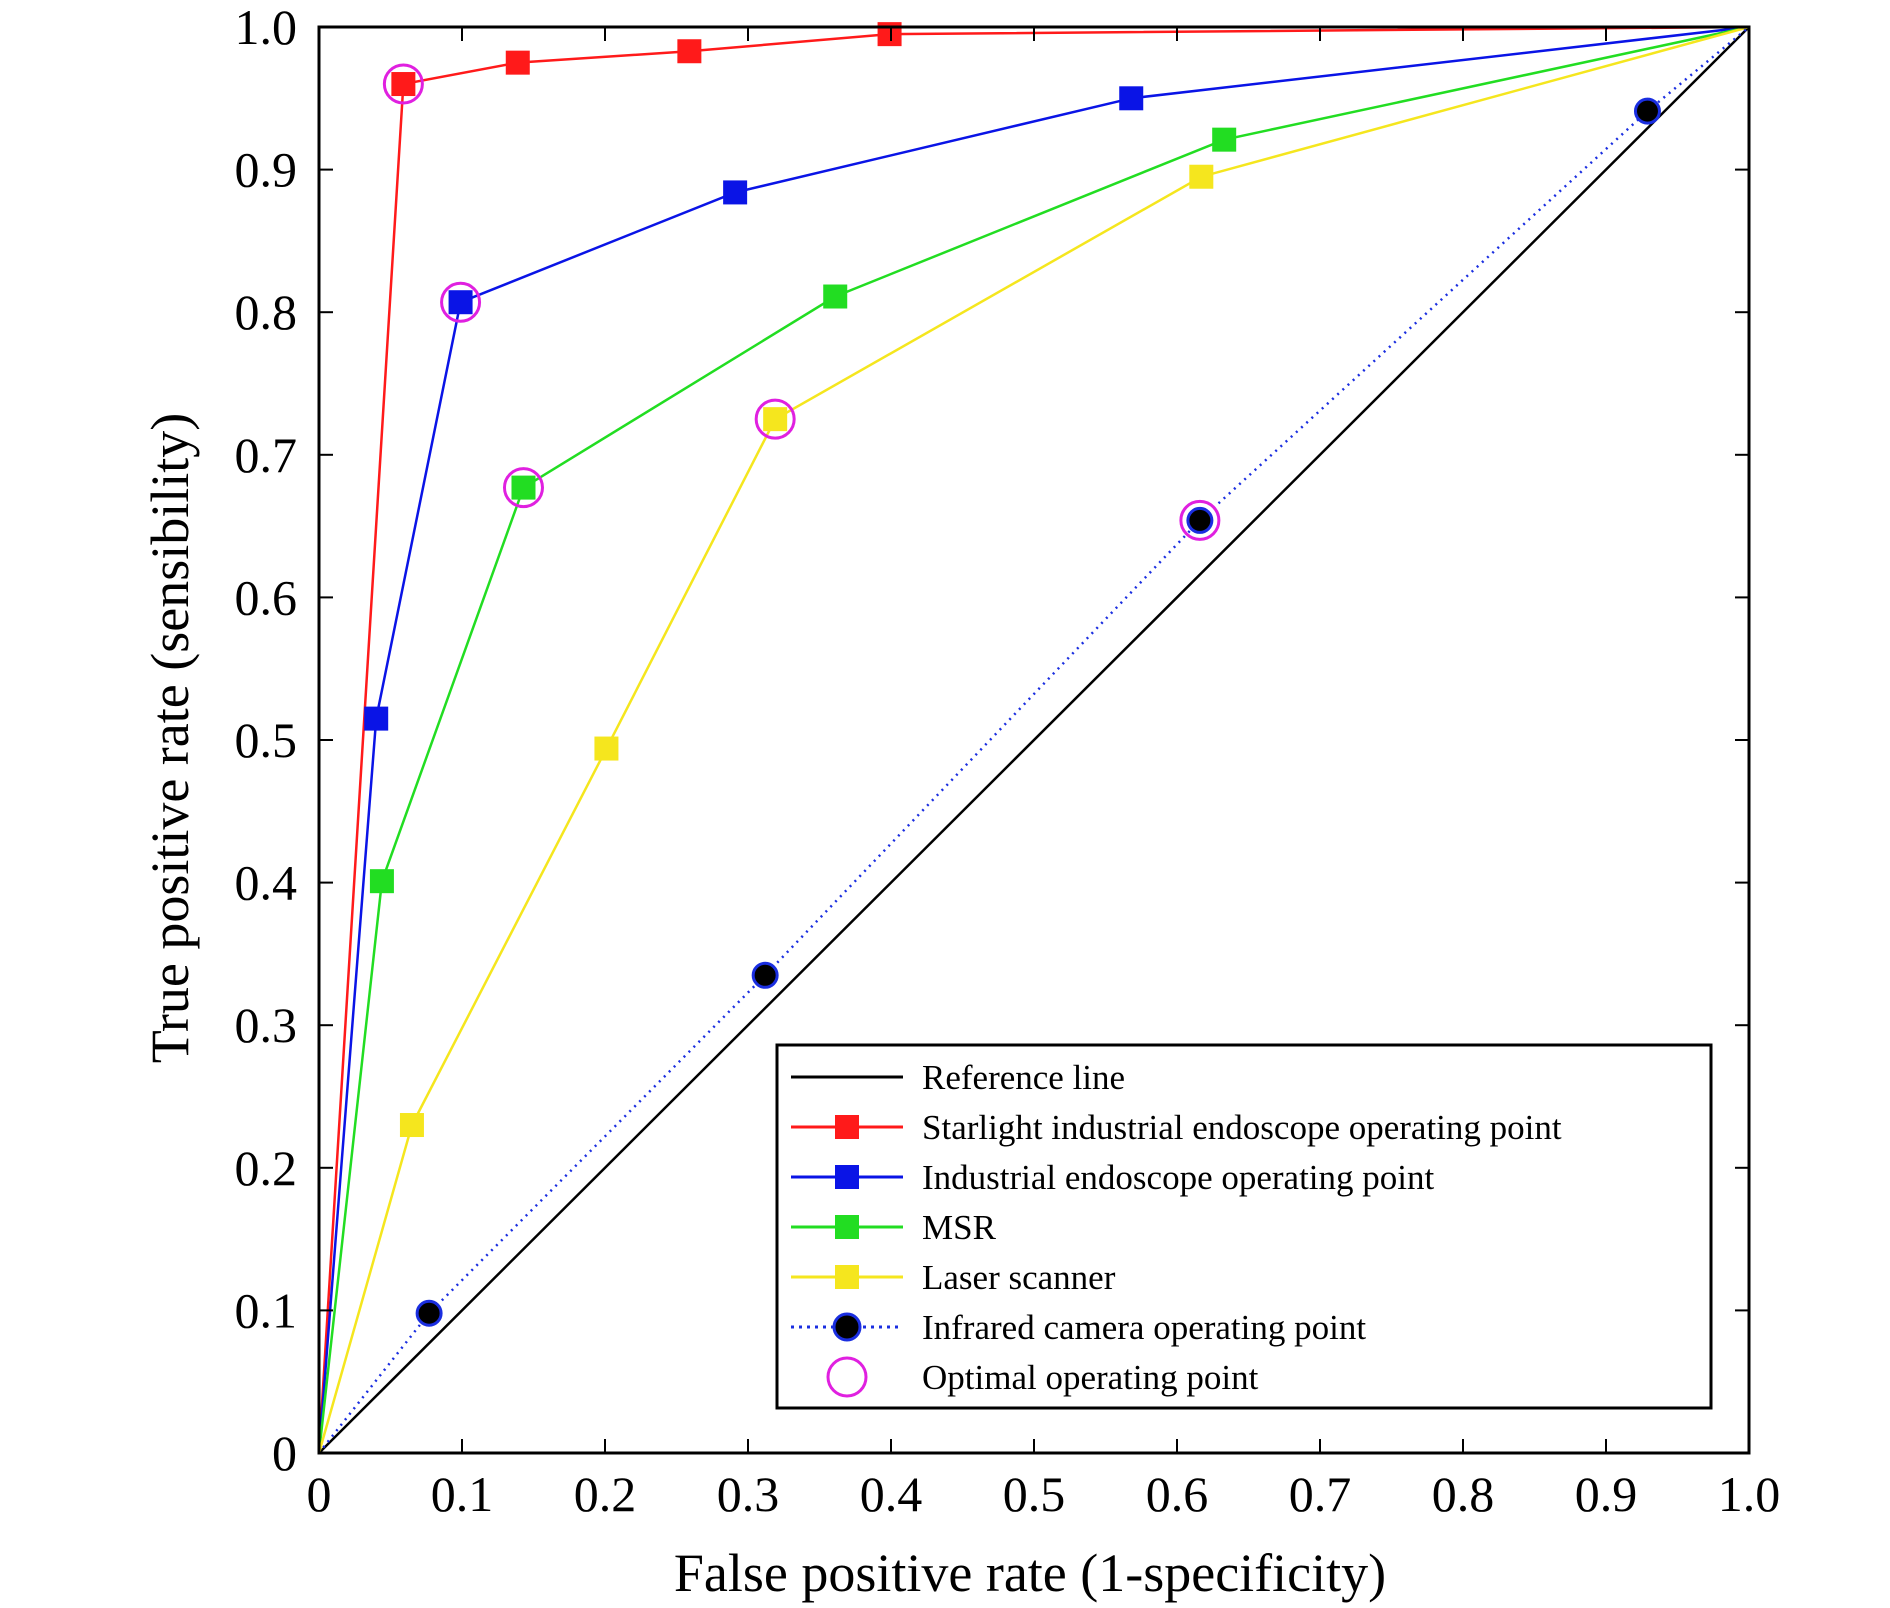 This screenshot has width=1890, height=1608. What do you see at coordinates (1019, 1277) in the screenshot?
I see `legend-item-laser-scanner-label: Laser scanner` at bounding box center [1019, 1277].